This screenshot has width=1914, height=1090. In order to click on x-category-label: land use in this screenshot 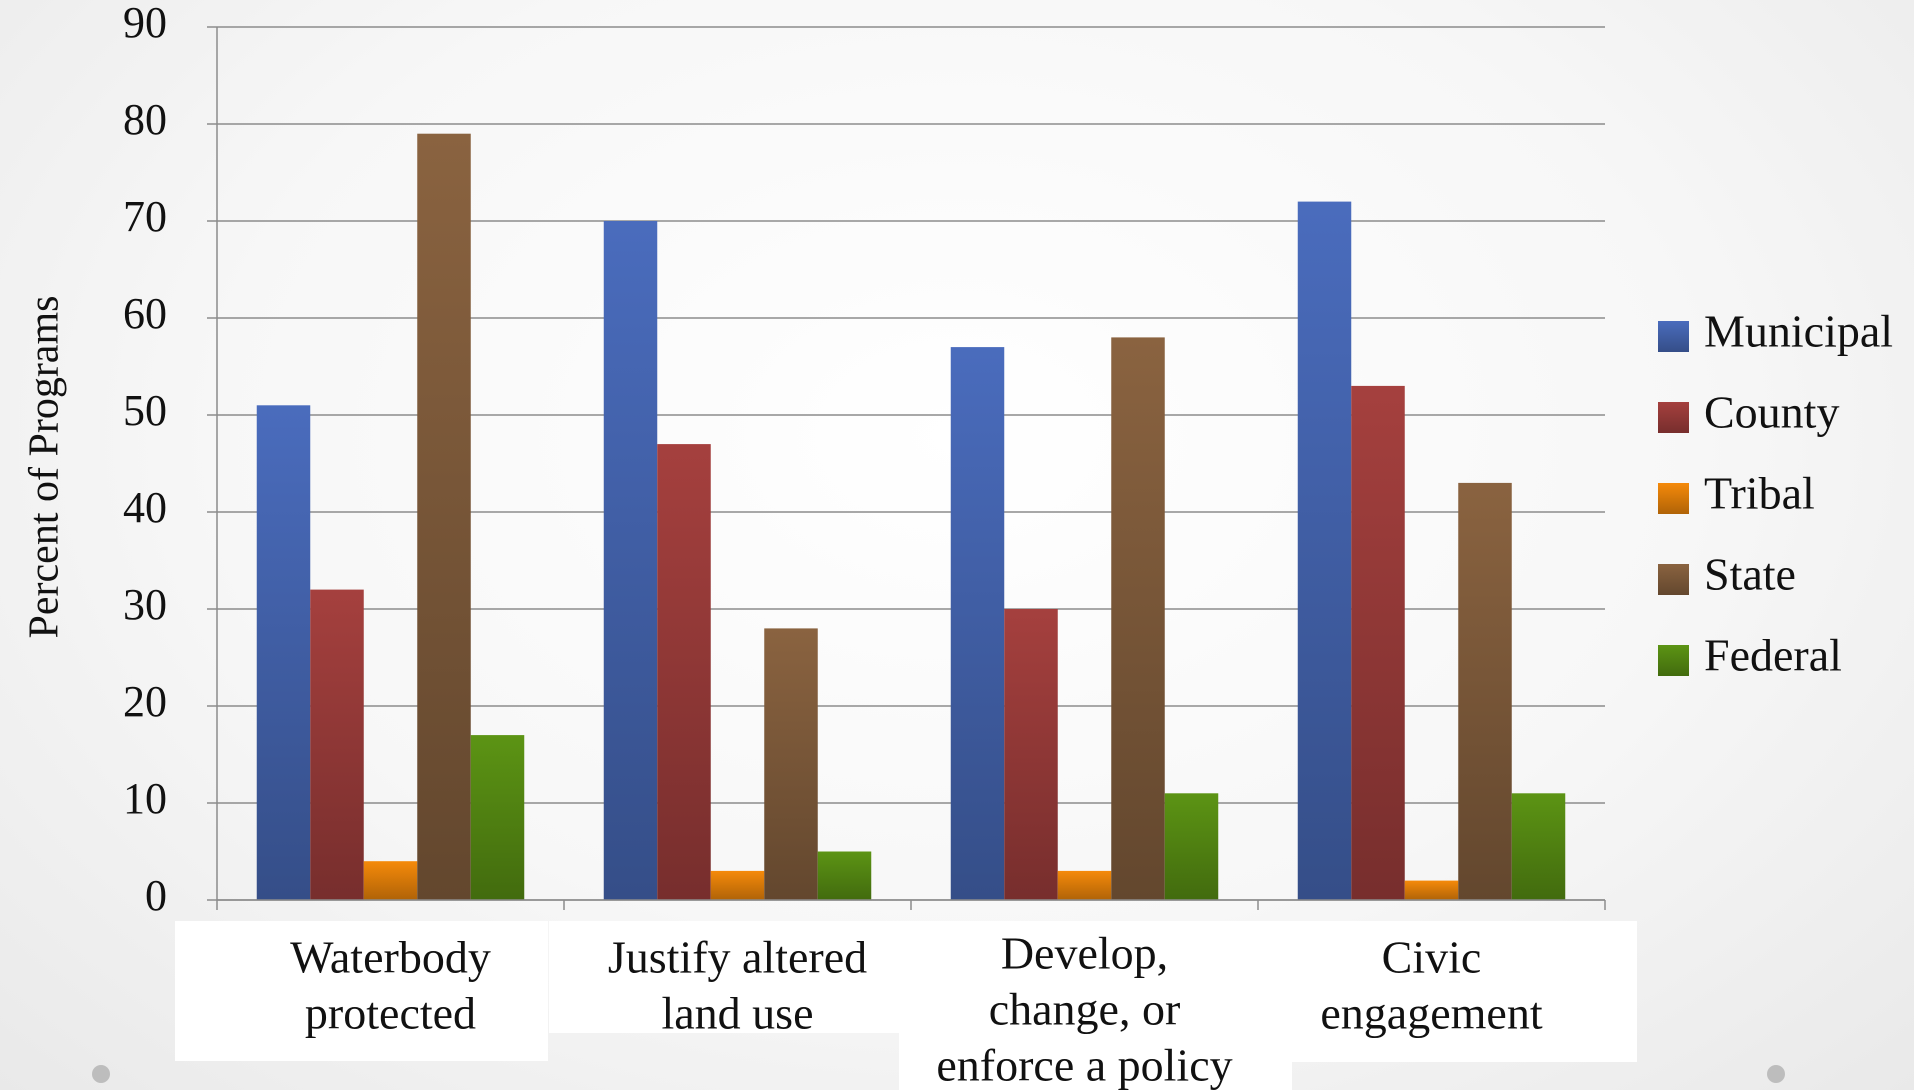, I will do `click(737, 1013)`.